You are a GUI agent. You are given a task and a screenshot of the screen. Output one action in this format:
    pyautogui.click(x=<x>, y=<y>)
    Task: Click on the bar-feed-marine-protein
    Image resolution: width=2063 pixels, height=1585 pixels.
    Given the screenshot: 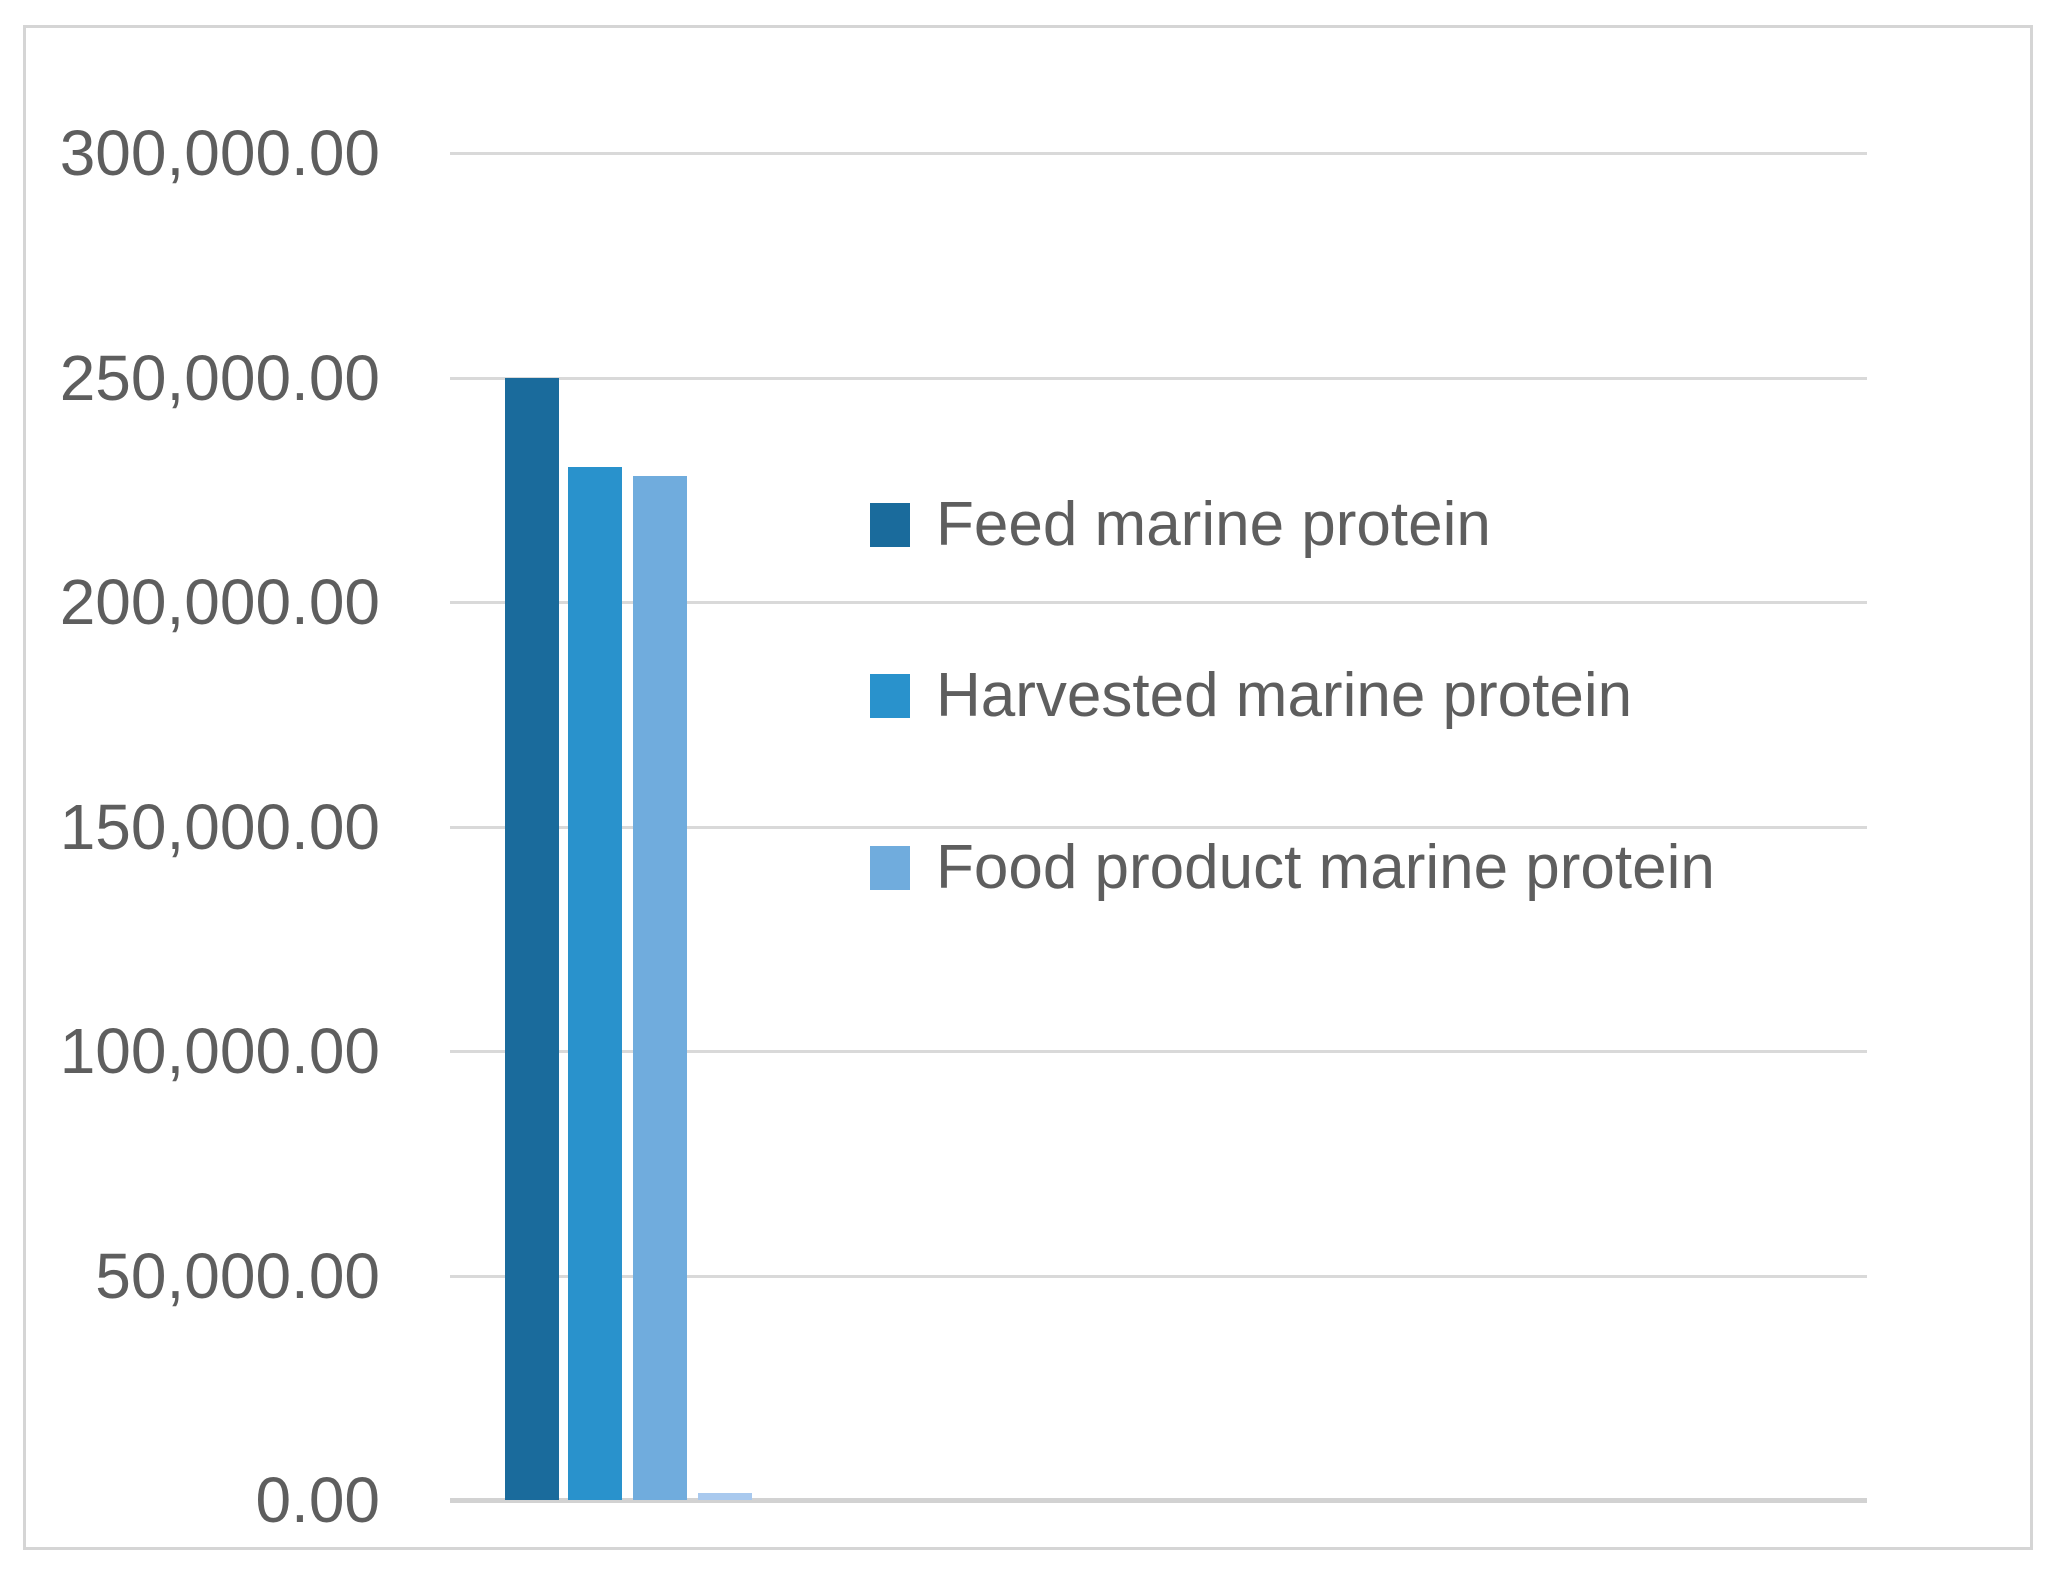 What is the action you would take?
    pyautogui.click(x=532, y=938)
    